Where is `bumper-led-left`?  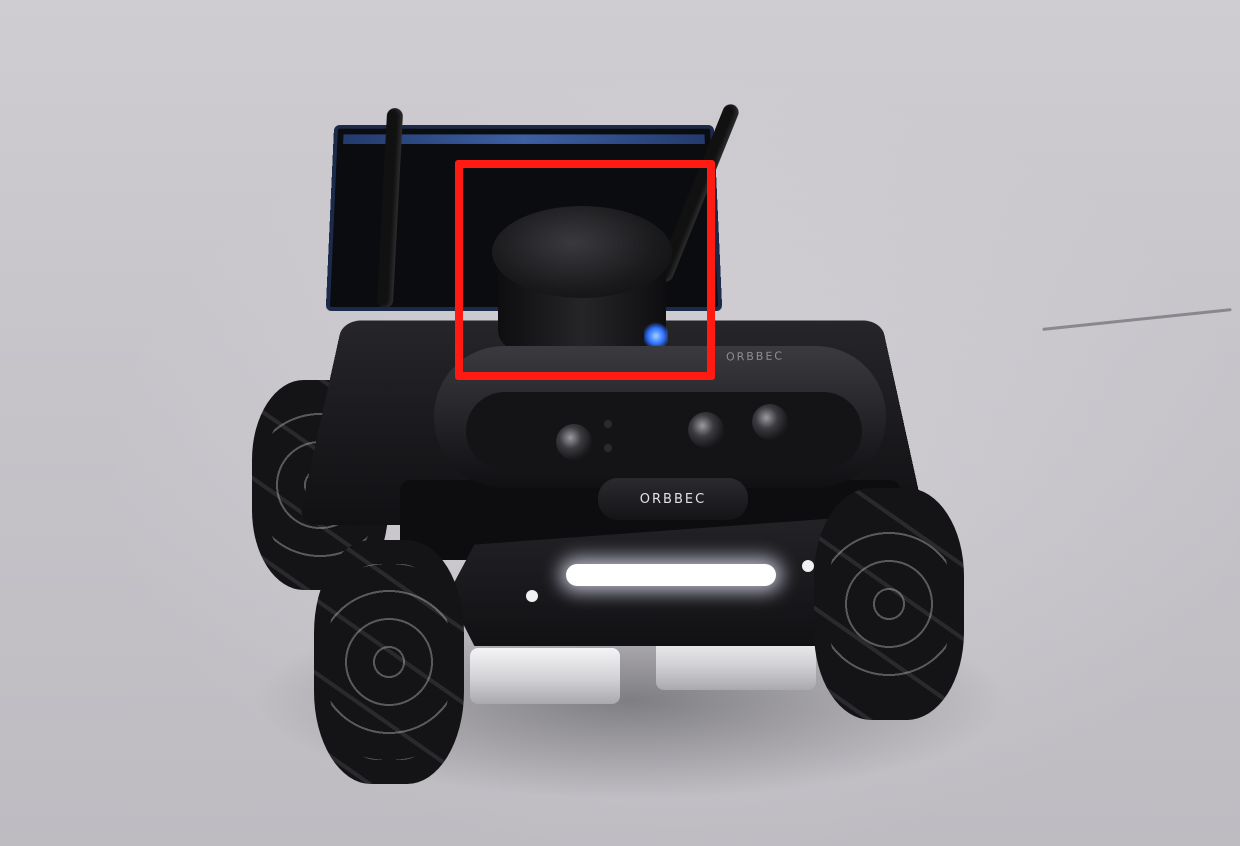 bumper-led-left is located at coordinates (532, 596).